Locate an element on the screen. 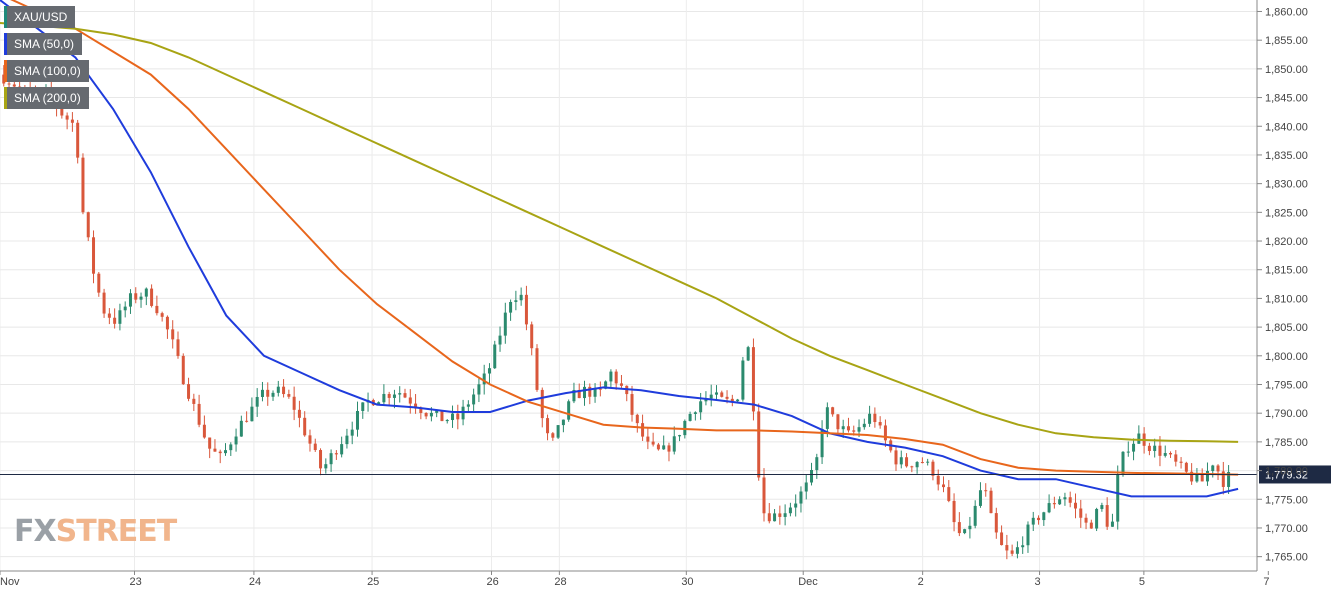 The image size is (1331, 593). y-tick-label: 1,855.00 is located at coordinates (1286, 41).